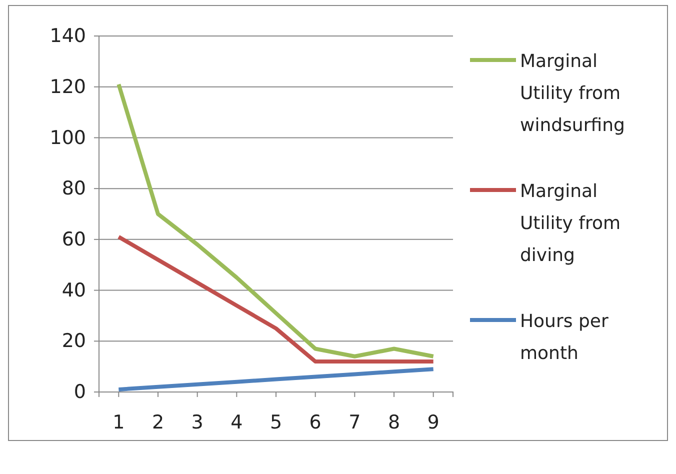 Image resolution: width=676 pixels, height=474 pixels. I want to click on x-tick-label: 7, so click(354, 422).